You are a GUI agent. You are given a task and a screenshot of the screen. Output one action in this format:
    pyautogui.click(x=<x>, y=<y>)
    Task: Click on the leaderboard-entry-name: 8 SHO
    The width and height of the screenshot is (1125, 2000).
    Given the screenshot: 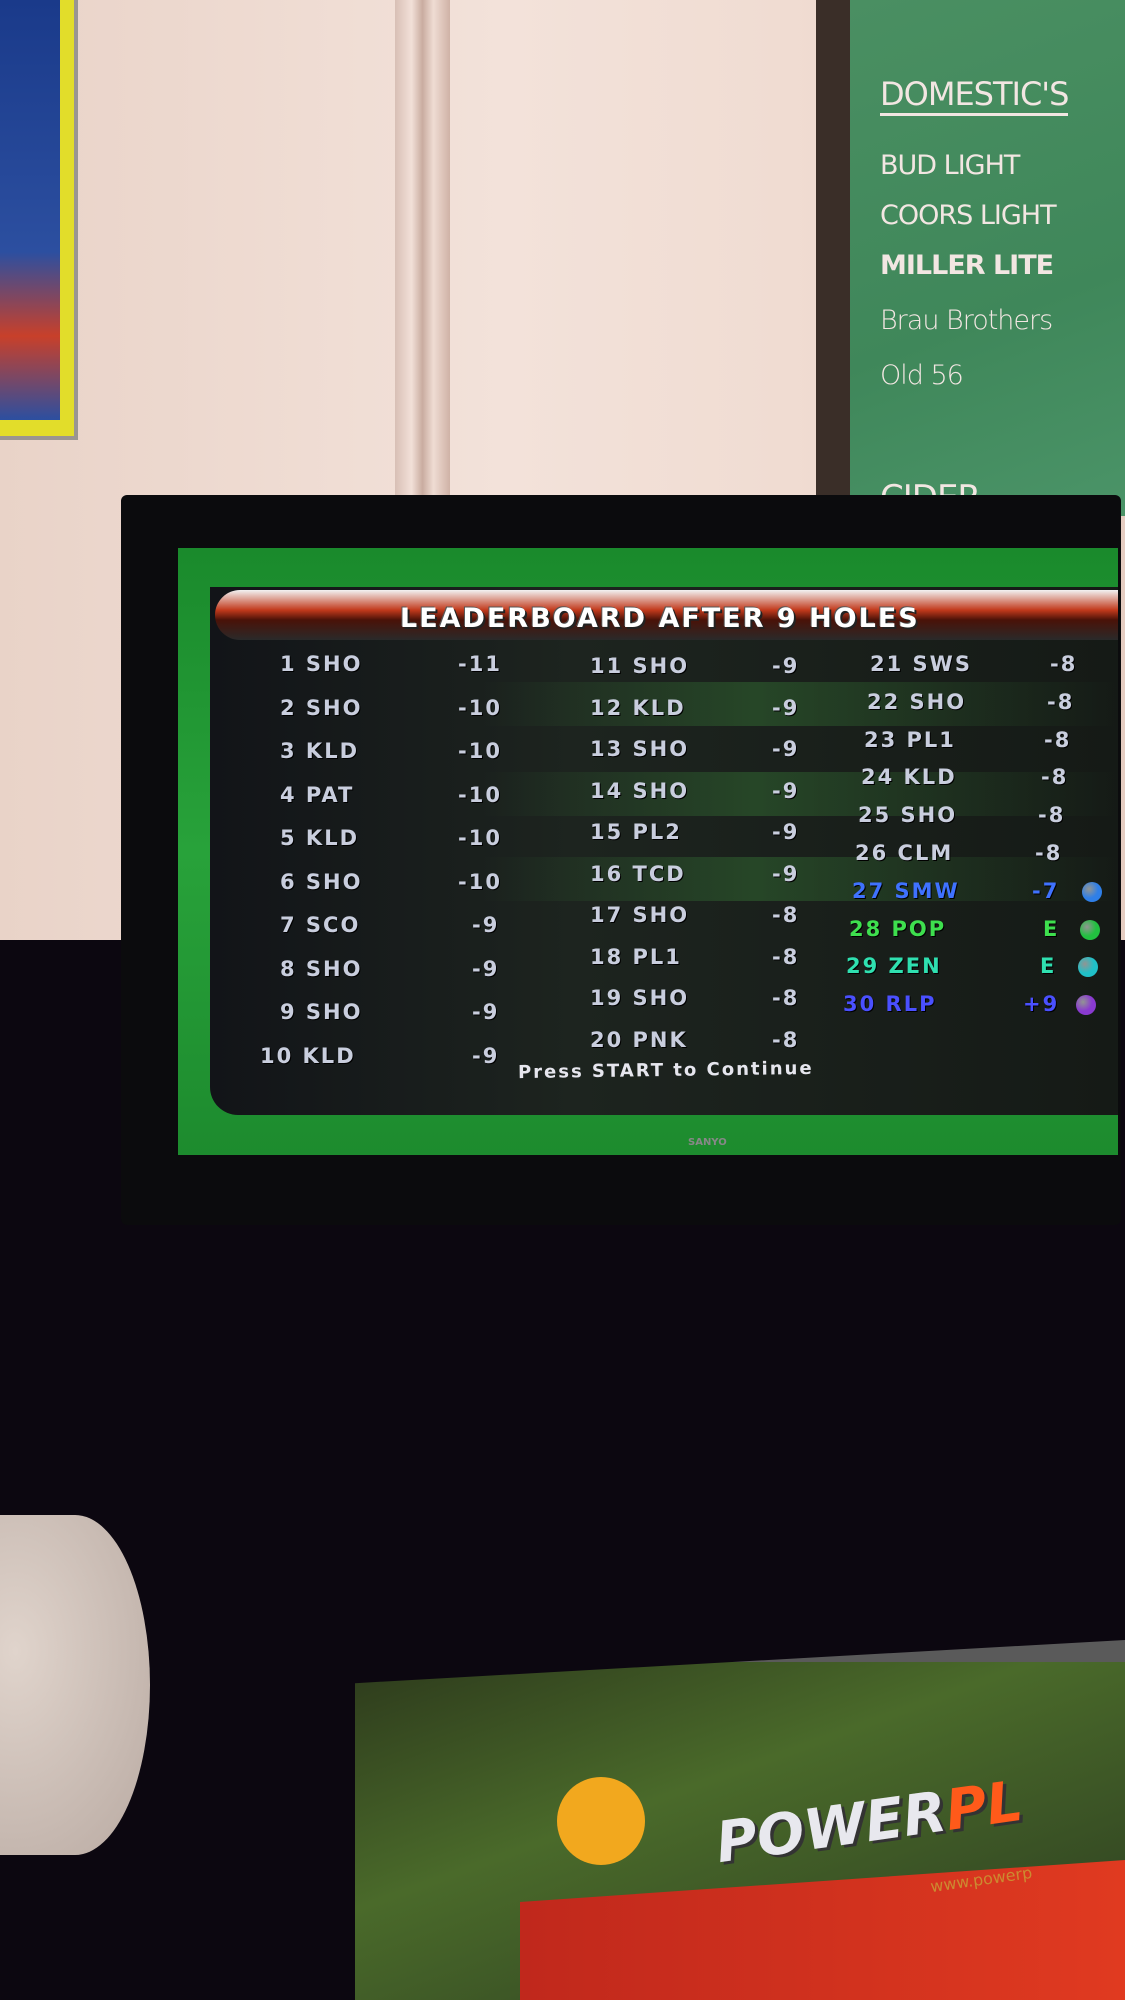 What is the action you would take?
    pyautogui.click(x=321, y=968)
    